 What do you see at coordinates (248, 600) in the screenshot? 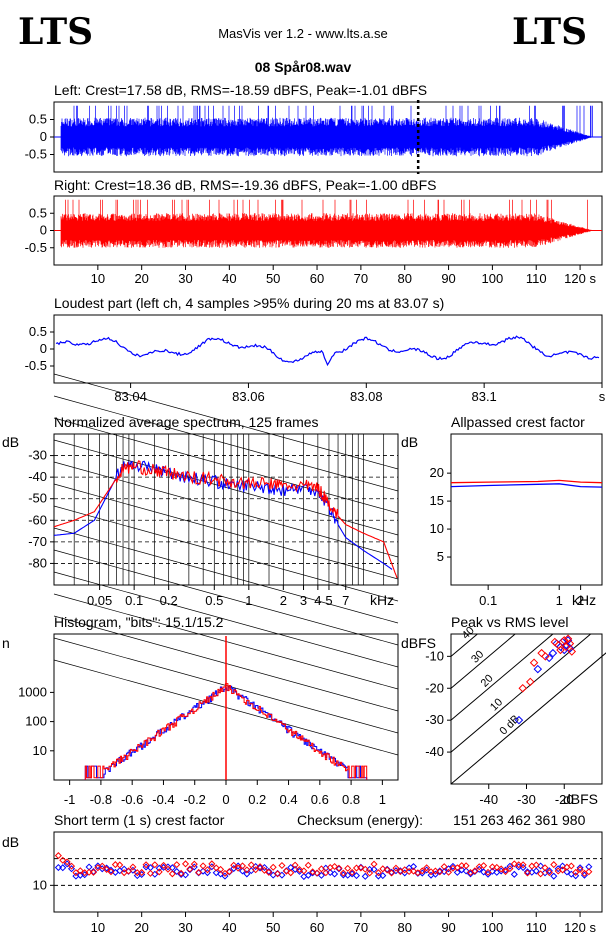
I see `spectrum-x-tick-label: 1` at bounding box center [248, 600].